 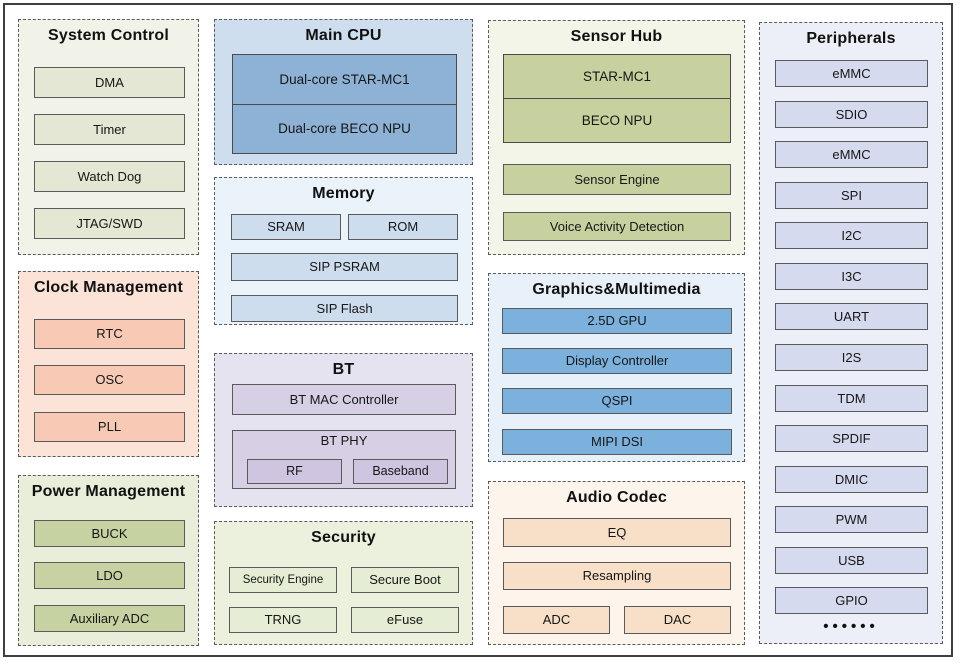 What do you see at coordinates (109, 223) in the screenshot?
I see `block-jtag-swd: JTAG/SWD` at bounding box center [109, 223].